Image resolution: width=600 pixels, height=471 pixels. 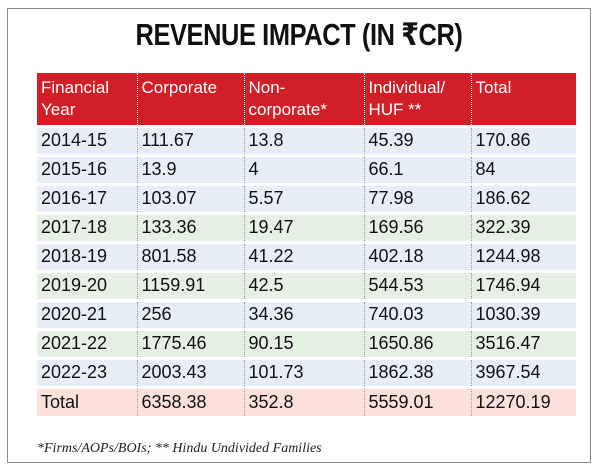 I want to click on cell-corporate: 2003.43, so click(x=191, y=371).